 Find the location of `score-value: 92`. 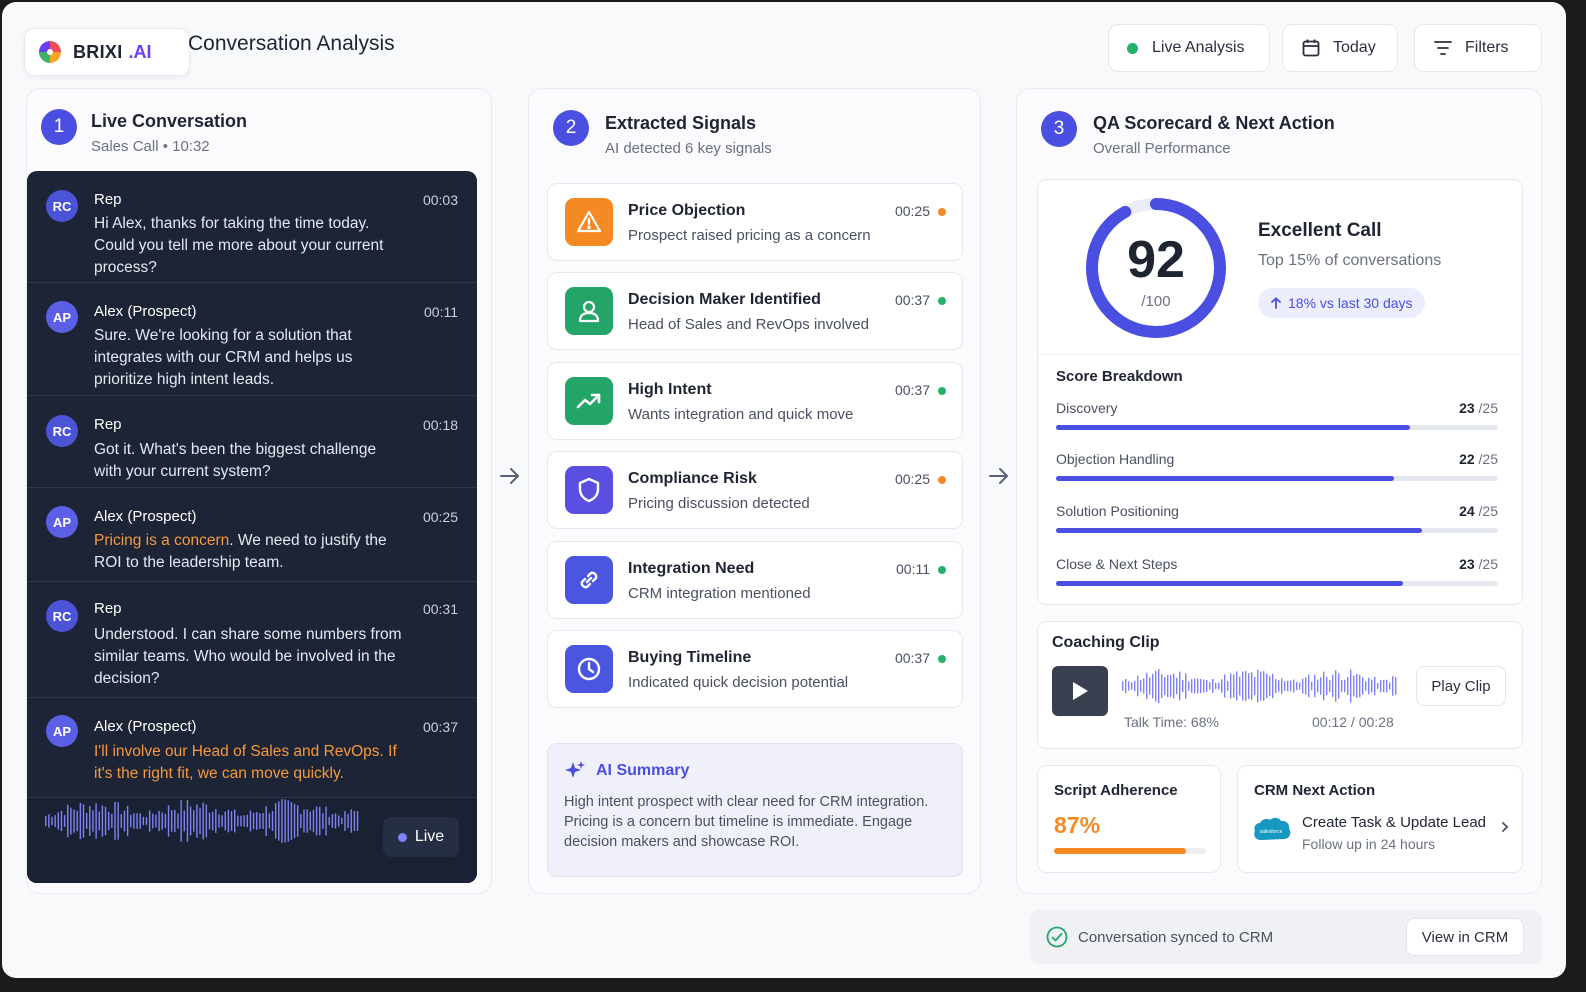

score-value: 92 is located at coordinates (1156, 260).